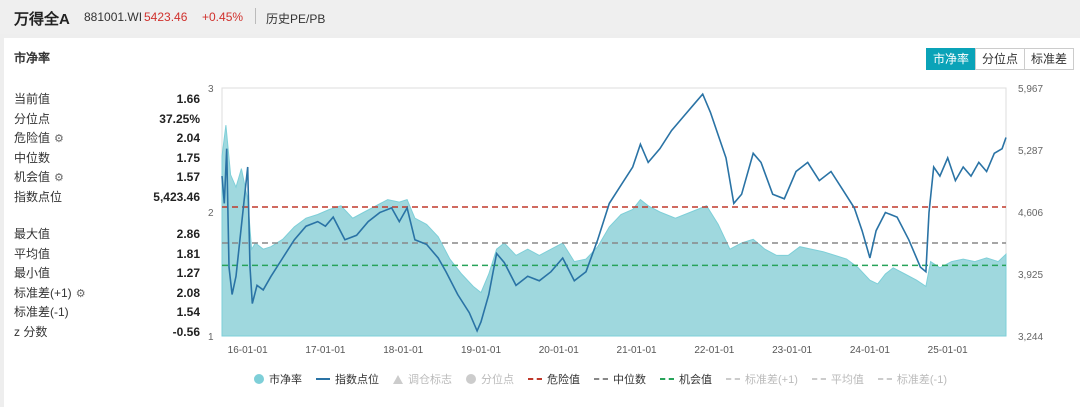  Describe the element at coordinates (1030, 275) in the screenshot. I see `y-right-tick-label: 3,925` at that location.